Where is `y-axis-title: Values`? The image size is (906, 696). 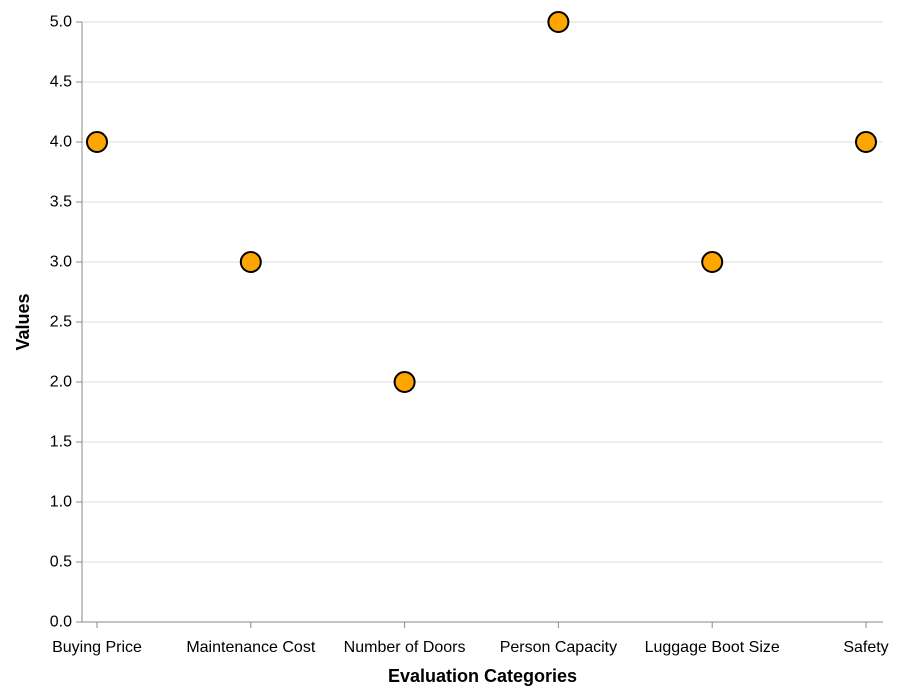 y-axis-title: Values is located at coordinates (23, 321).